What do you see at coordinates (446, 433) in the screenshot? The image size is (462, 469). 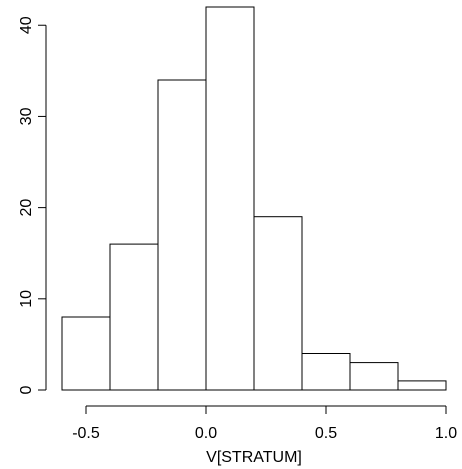 I see `x-tick-label: 1.0` at bounding box center [446, 433].